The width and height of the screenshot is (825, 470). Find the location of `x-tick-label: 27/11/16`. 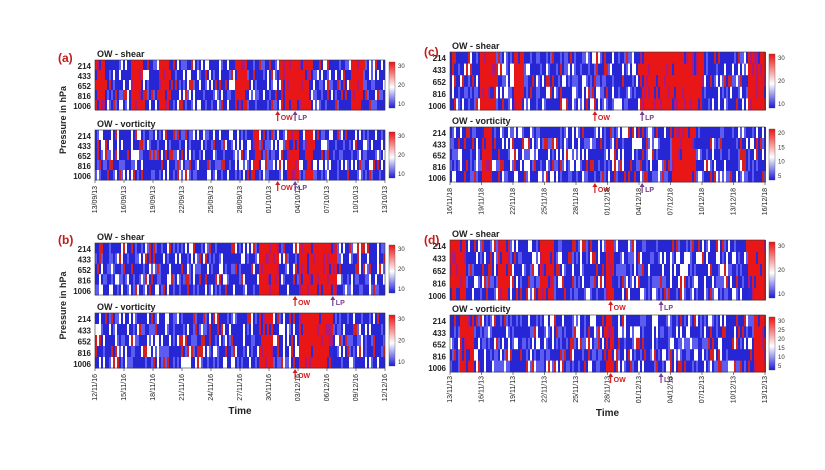

x-tick-label: 27/11/16 is located at coordinates (240, 387).